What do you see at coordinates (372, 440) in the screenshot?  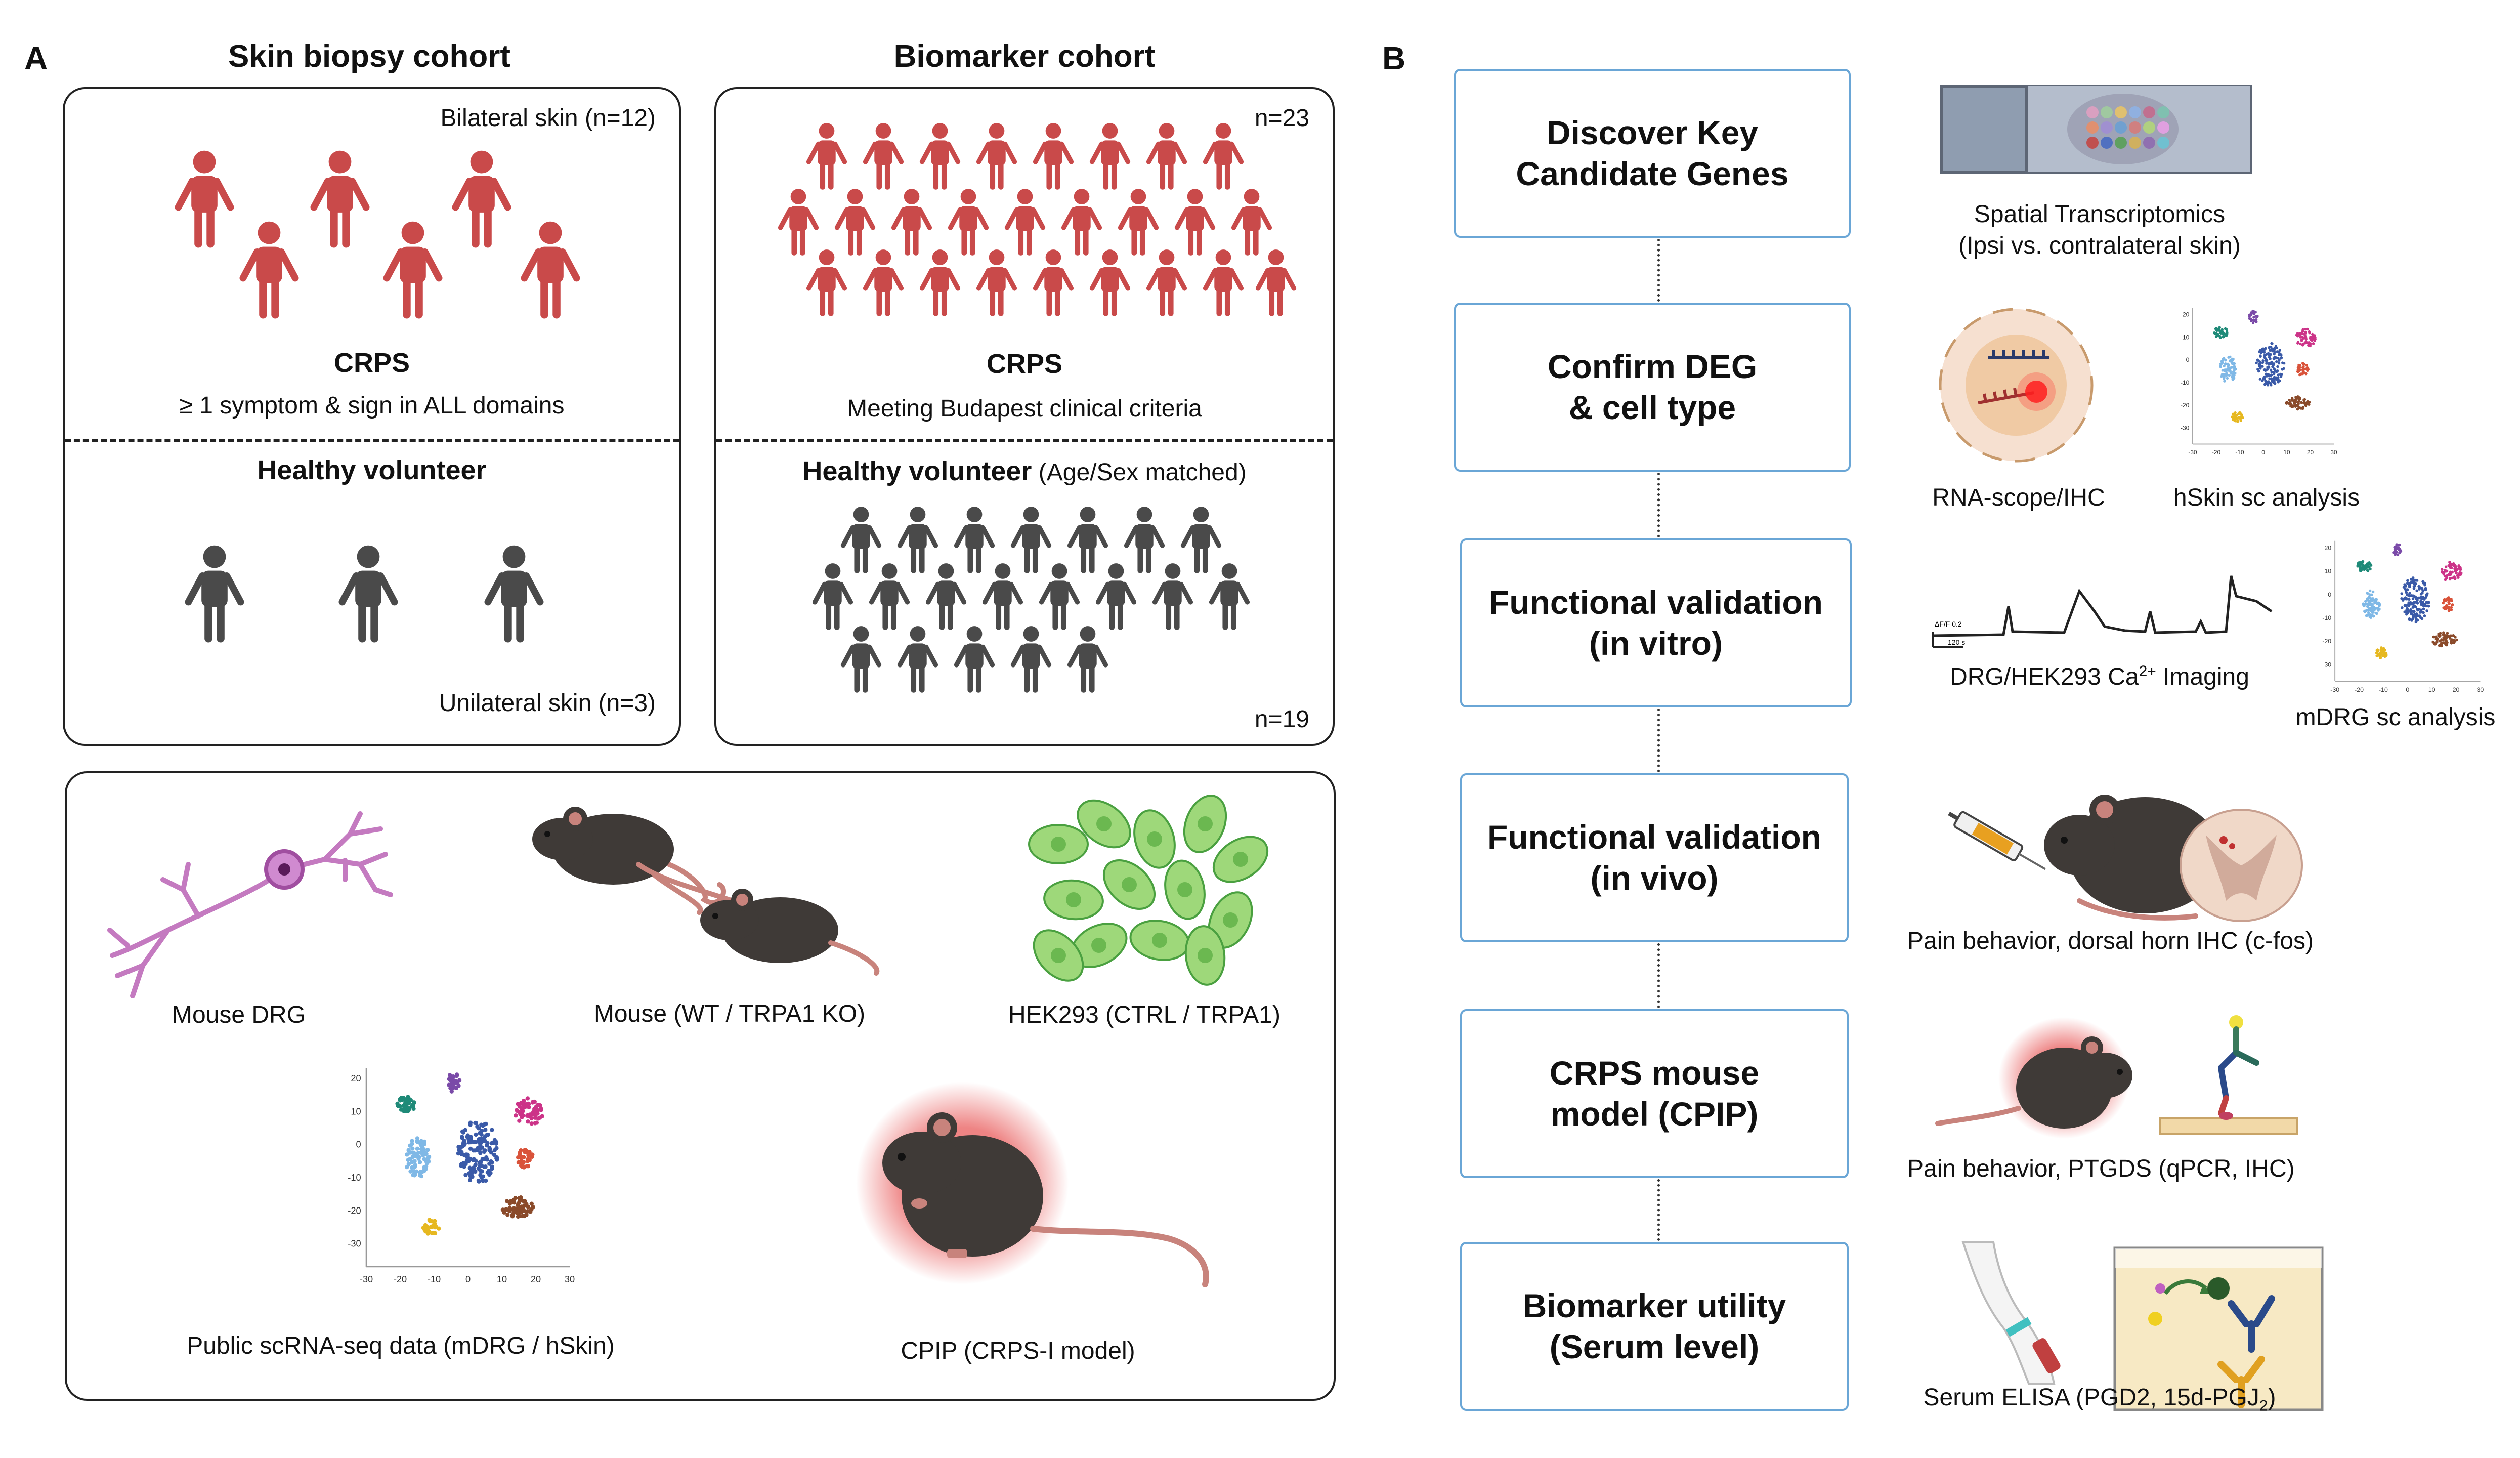 I see `skin-cohort-divider` at bounding box center [372, 440].